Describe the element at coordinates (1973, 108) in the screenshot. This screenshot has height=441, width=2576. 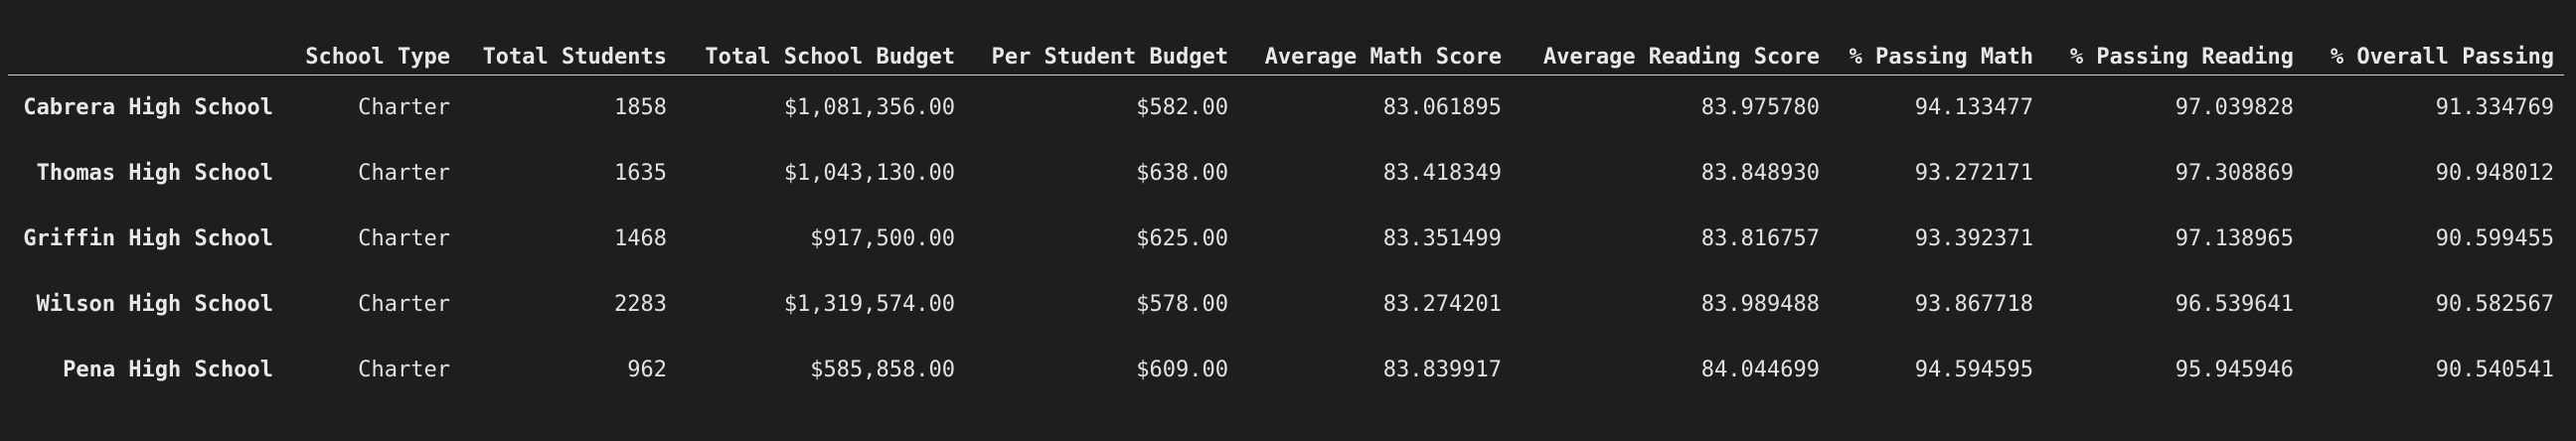
I see `cell-passing-math: 94.133477` at that location.